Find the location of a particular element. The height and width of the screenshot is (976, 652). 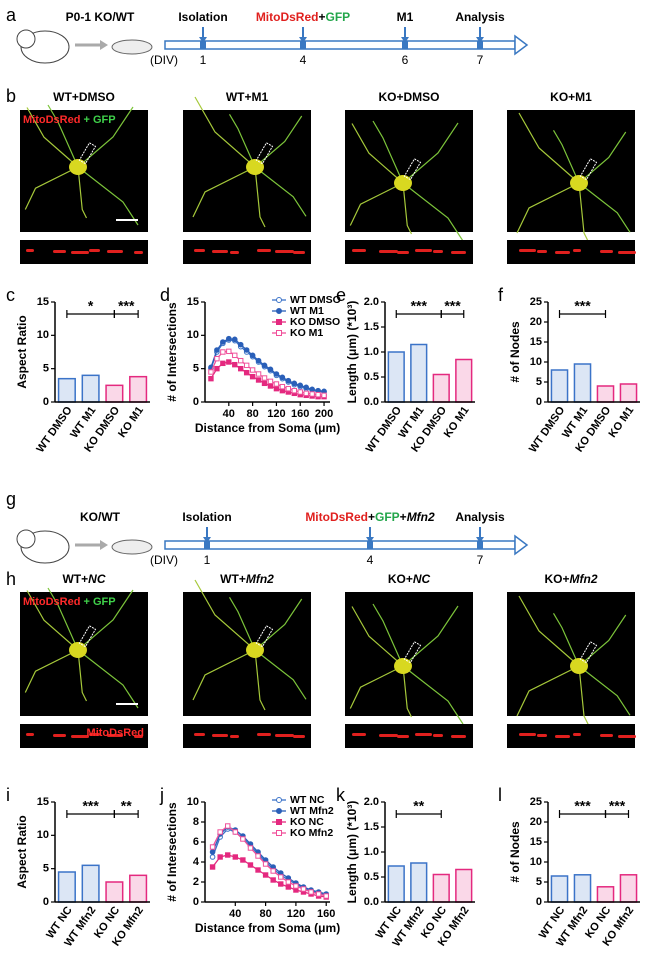

sig-label: *** is located at coordinates (126, 306).